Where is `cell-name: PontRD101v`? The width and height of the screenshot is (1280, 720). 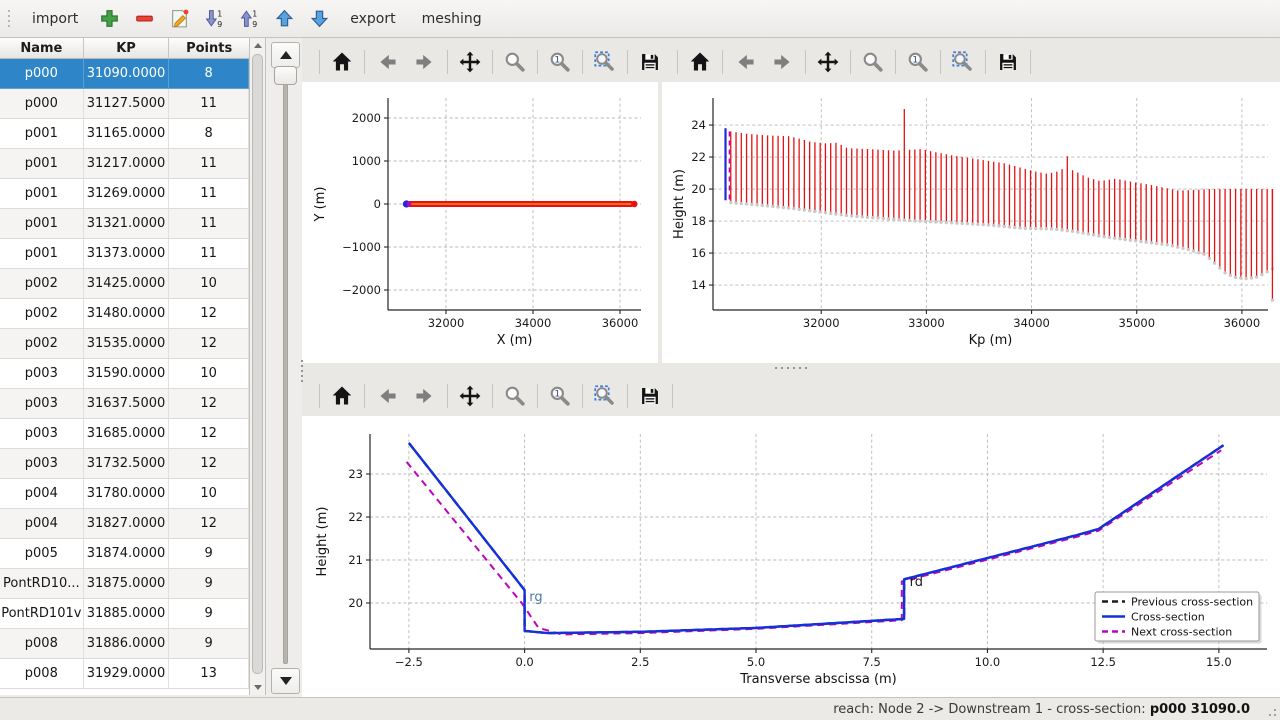 cell-name: PontRD101v is located at coordinates (42, 613).